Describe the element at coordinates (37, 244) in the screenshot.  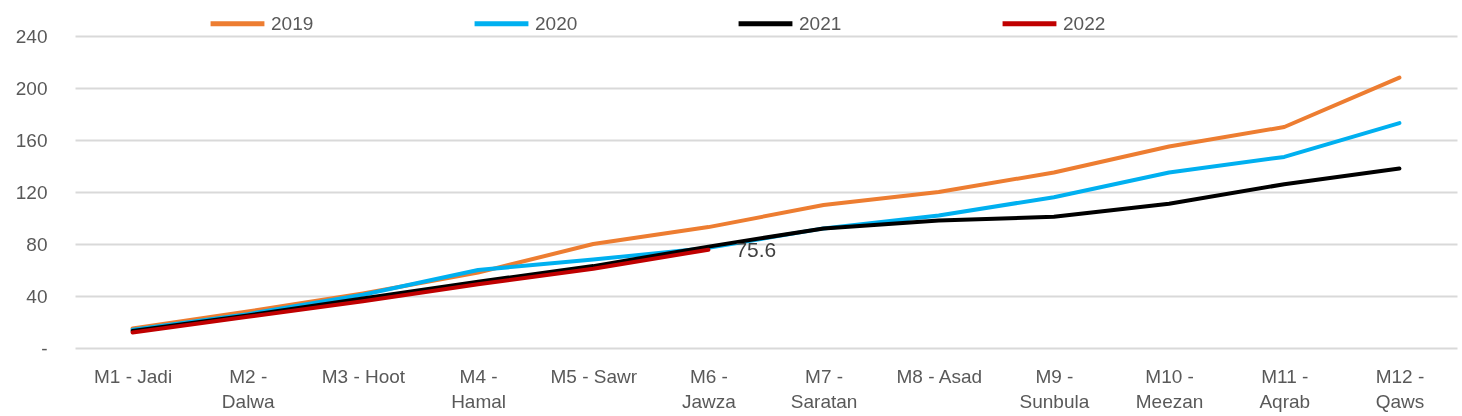
I see `y-tick-label: 80` at that location.